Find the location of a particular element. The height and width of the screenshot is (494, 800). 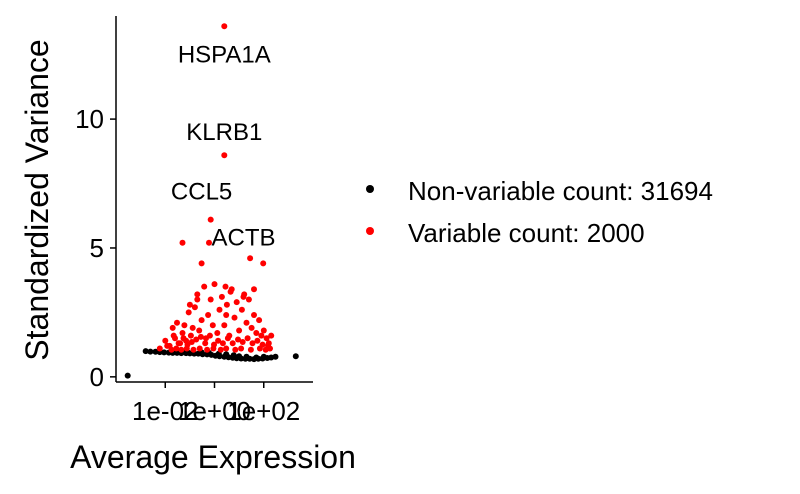

annotated-point-klrb1 is located at coordinates (224, 155).